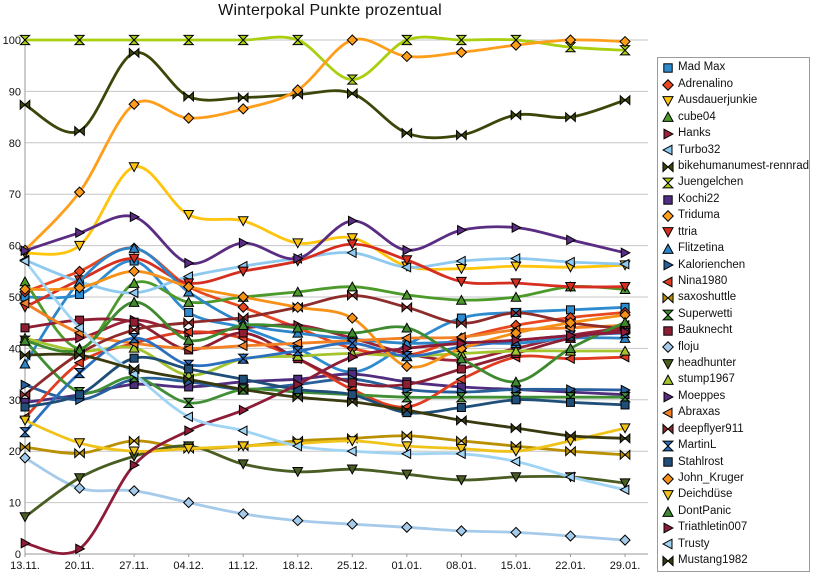 Image resolution: width=815 pixels, height=577 pixels. What do you see at coordinates (188, 566) in the screenshot?
I see `x-axis-label: 04.12.` at bounding box center [188, 566].